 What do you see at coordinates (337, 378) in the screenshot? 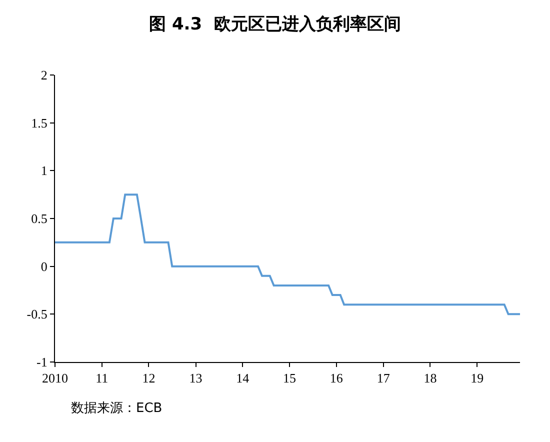
I see `x-tick-label: 16` at bounding box center [337, 378].